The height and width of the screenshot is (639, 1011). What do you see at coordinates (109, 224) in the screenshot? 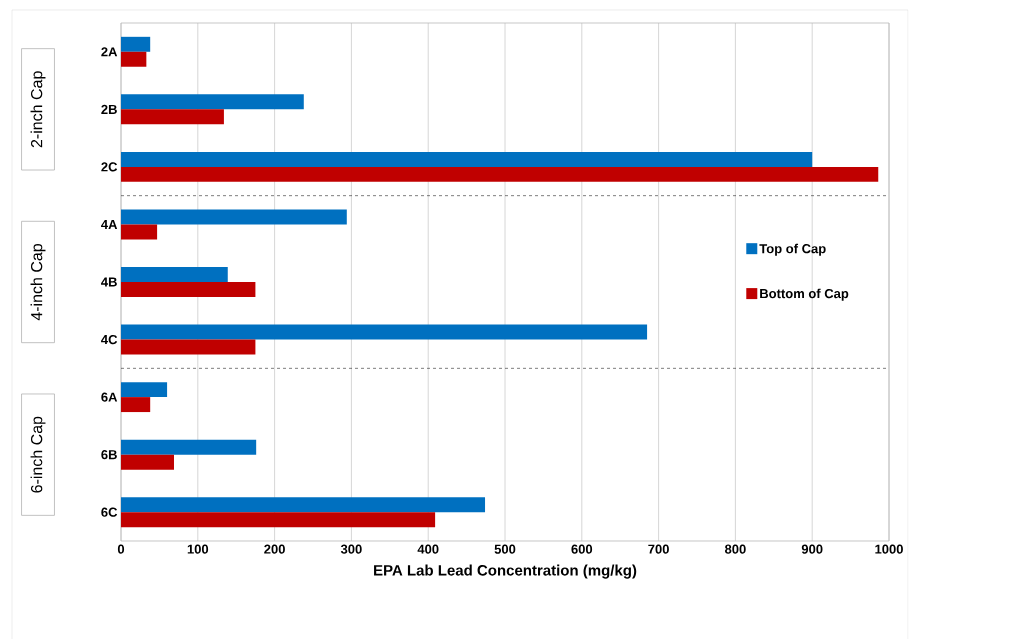
I see `y-tick-label: 4A` at bounding box center [109, 224].